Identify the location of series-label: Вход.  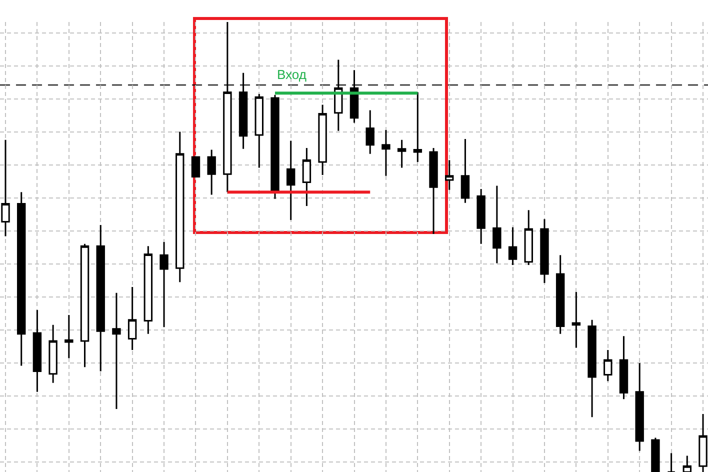
(292, 74).